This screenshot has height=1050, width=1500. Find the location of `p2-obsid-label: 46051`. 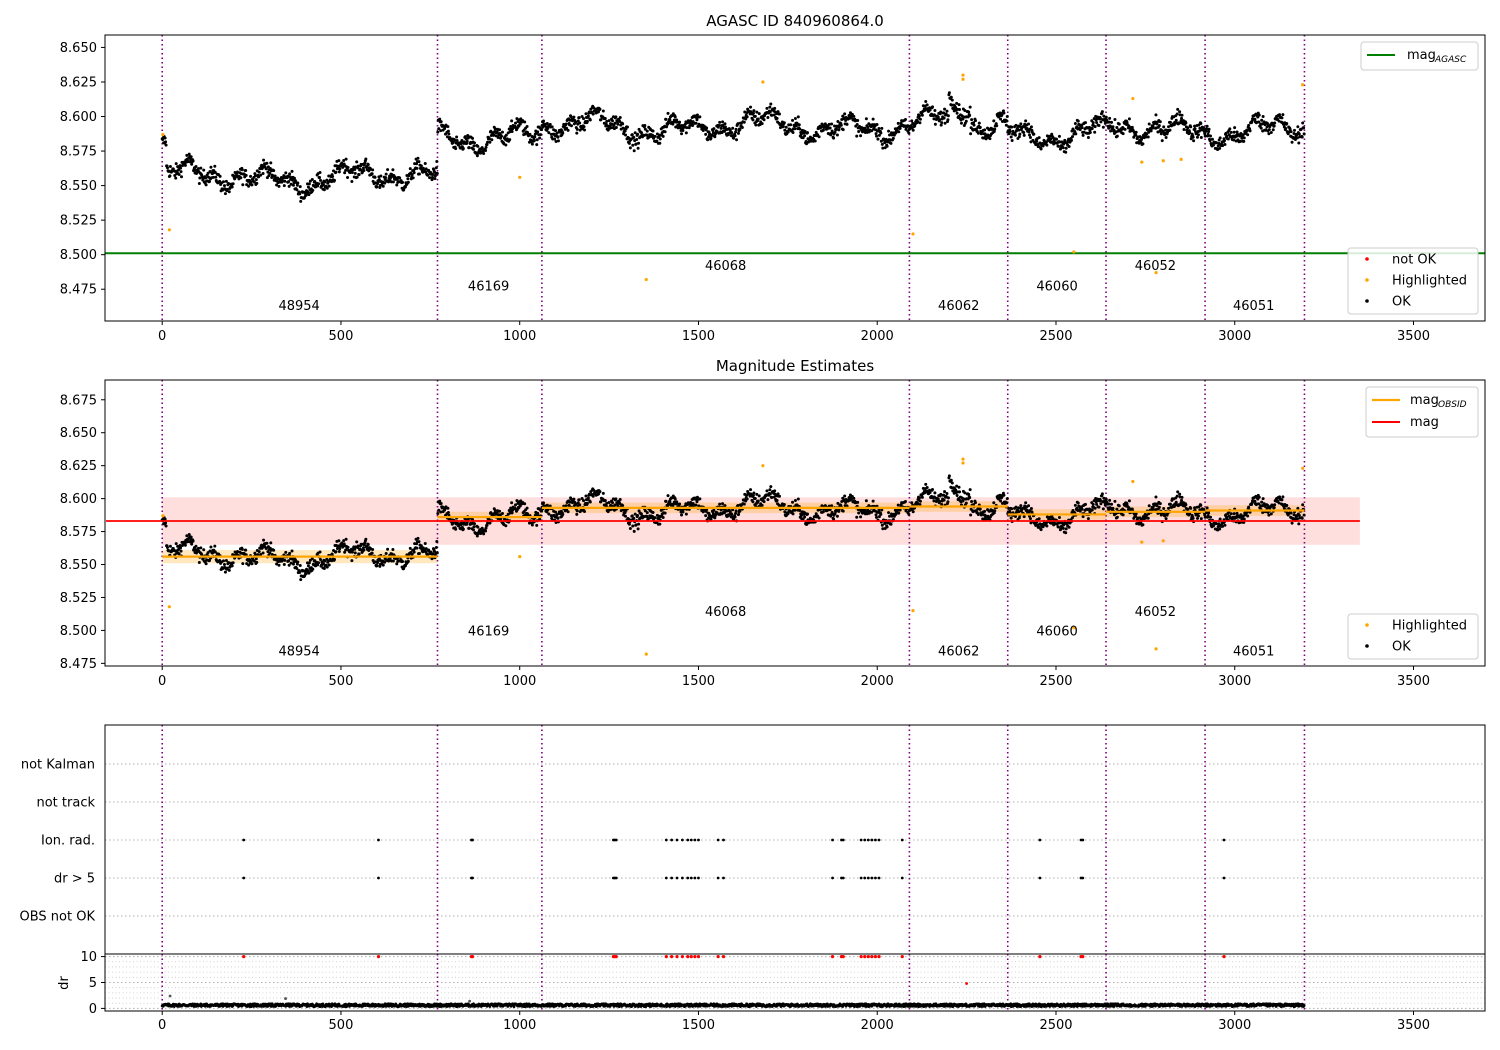

p2-obsid-label: 46051 is located at coordinates (1253, 651).